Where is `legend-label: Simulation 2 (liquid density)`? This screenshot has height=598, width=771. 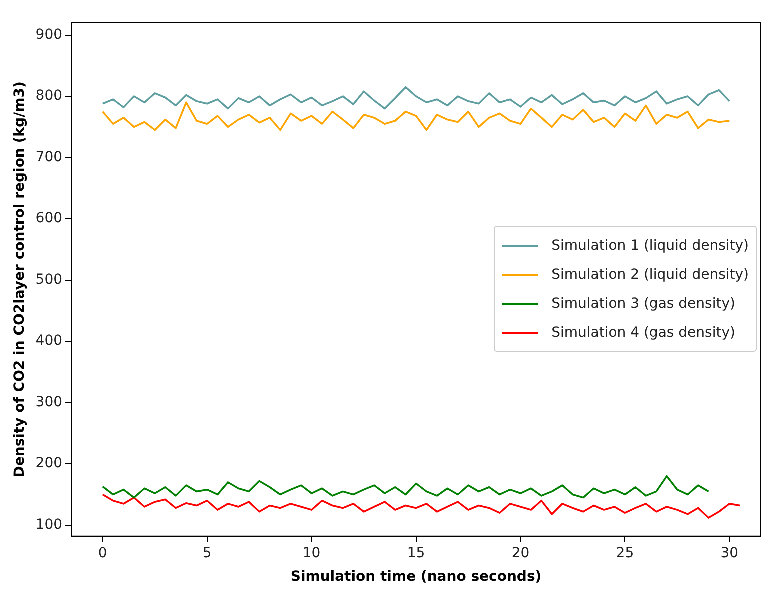
legend-label: Simulation 2 (liquid density) is located at coordinates (650, 274).